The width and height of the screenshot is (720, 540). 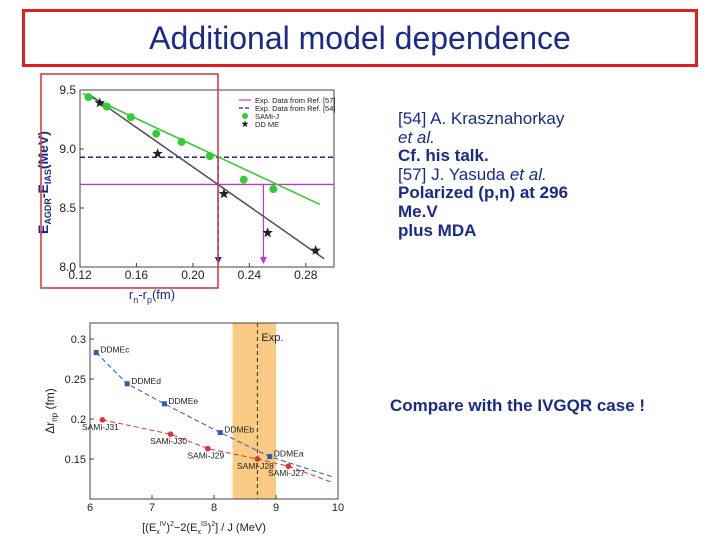 I want to click on point-label: DDMEe, so click(x=183, y=401).